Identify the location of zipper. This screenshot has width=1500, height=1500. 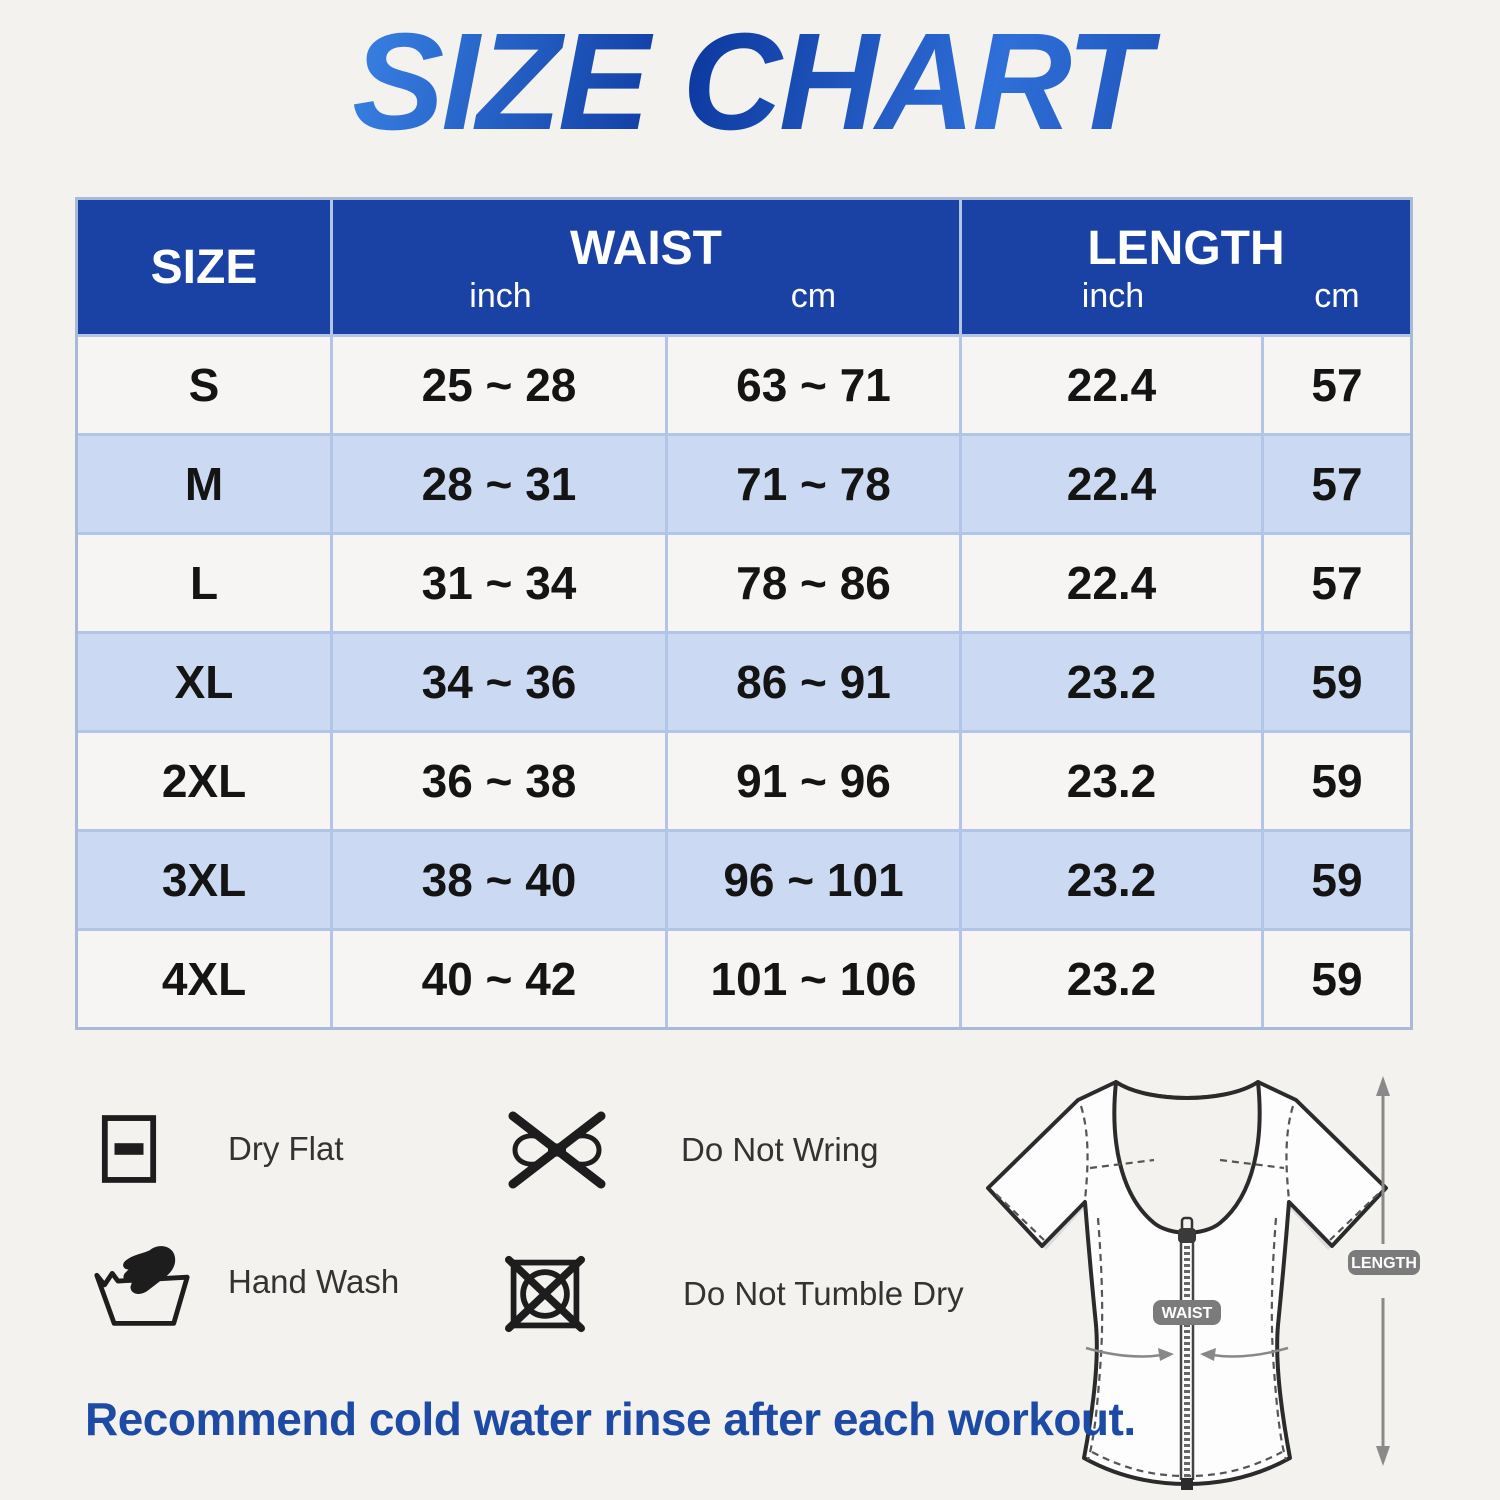
(1187, 1353).